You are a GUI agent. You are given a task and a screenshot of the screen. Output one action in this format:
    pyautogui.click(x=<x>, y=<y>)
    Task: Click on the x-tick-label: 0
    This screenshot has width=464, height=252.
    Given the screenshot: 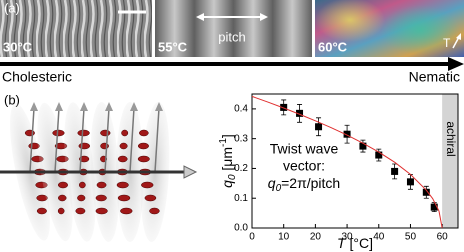 What is the action you would take?
    pyautogui.click(x=252, y=237)
    